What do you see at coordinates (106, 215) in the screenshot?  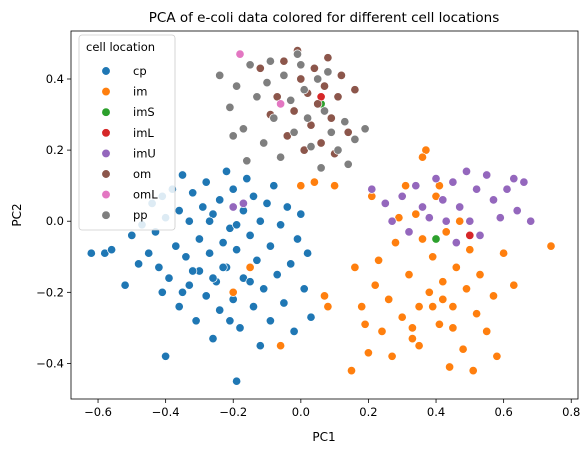 I see `legend-marker-pp` at bounding box center [106, 215].